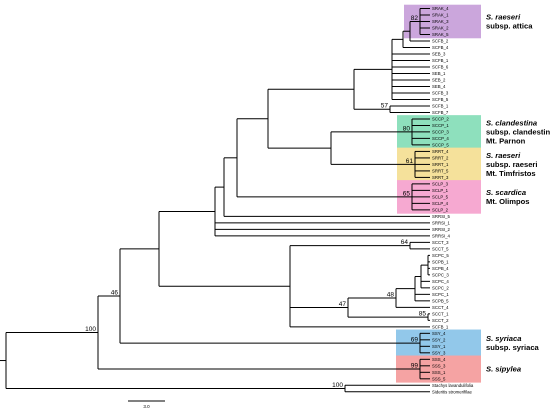  What do you see at coordinates (439, 333) in the screenshot?
I see `leaf-label: SSY_4` at bounding box center [439, 333].